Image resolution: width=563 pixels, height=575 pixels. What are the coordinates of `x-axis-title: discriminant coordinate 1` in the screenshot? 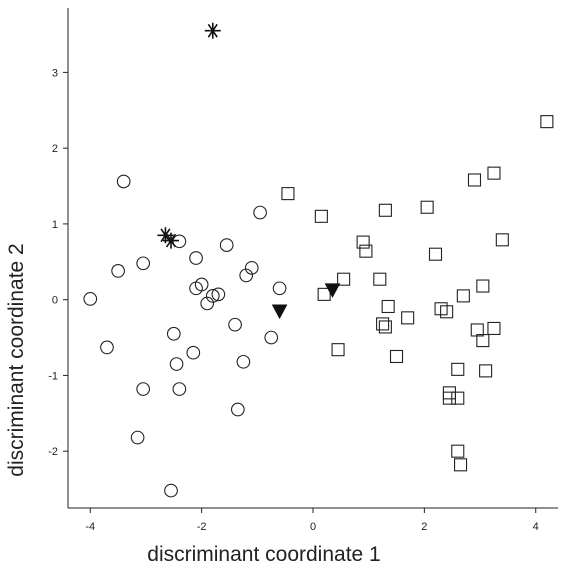 It's located at (263, 554).